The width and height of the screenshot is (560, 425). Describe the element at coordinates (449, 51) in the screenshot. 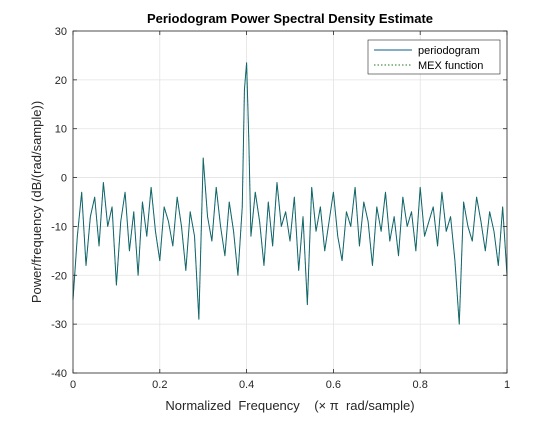

I see `legend-label-periodogram: periodogram` at that location.